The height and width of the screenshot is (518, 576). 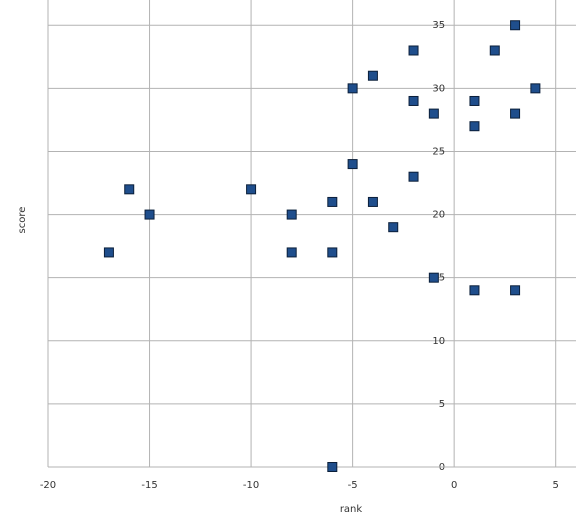 What do you see at coordinates (48, 485) in the screenshot?
I see `x-tick-label: -20` at bounding box center [48, 485].